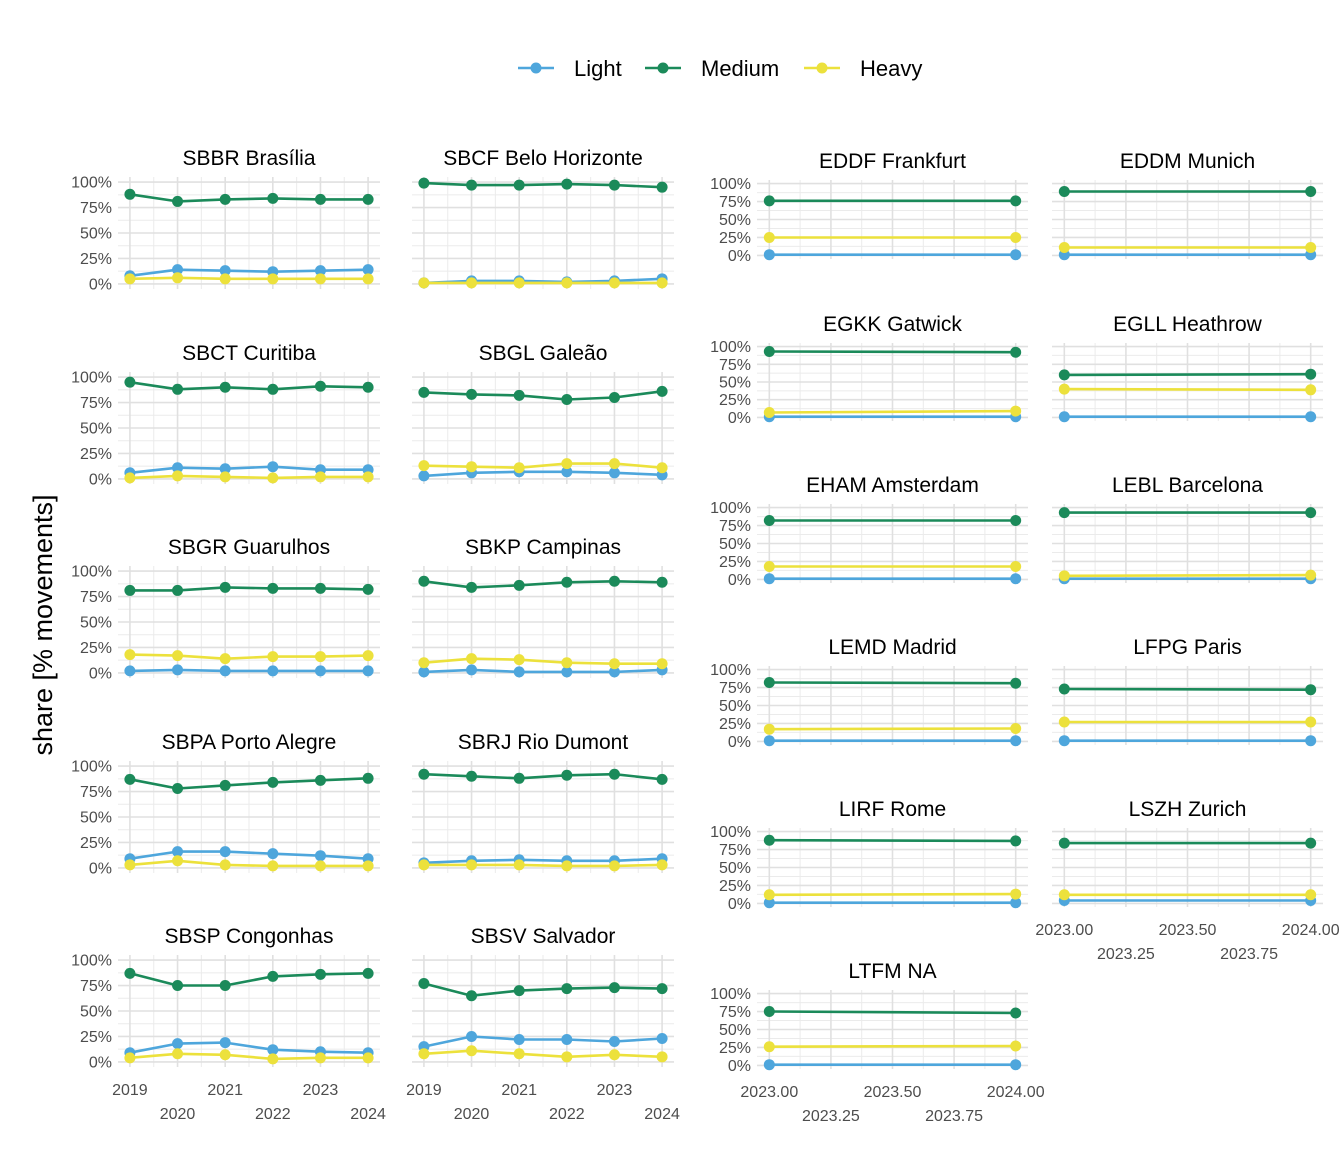 Image resolution: width=1344 pixels, height=1152 pixels. I want to click on y-tick-label: 25%, so click(735, 562).